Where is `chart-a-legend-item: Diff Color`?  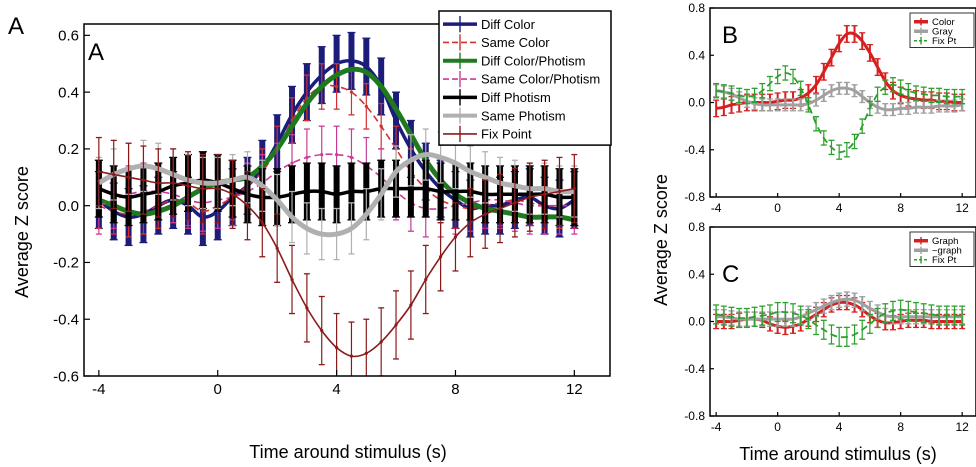 chart-a-legend-item: Diff Color is located at coordinates (489, 24).